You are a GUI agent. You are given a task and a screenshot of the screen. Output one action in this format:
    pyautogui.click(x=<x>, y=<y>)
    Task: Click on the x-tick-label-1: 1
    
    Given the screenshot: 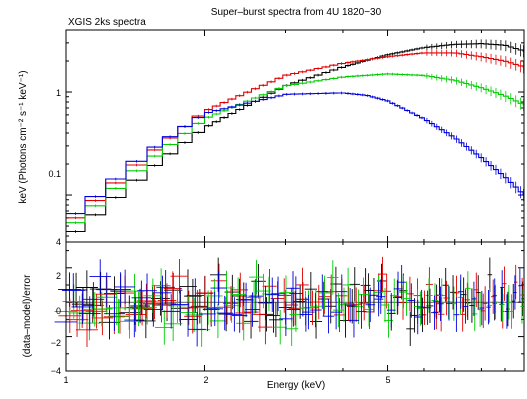 What is the action you would take?
    pyautogui.click(x=65, y=380)
    